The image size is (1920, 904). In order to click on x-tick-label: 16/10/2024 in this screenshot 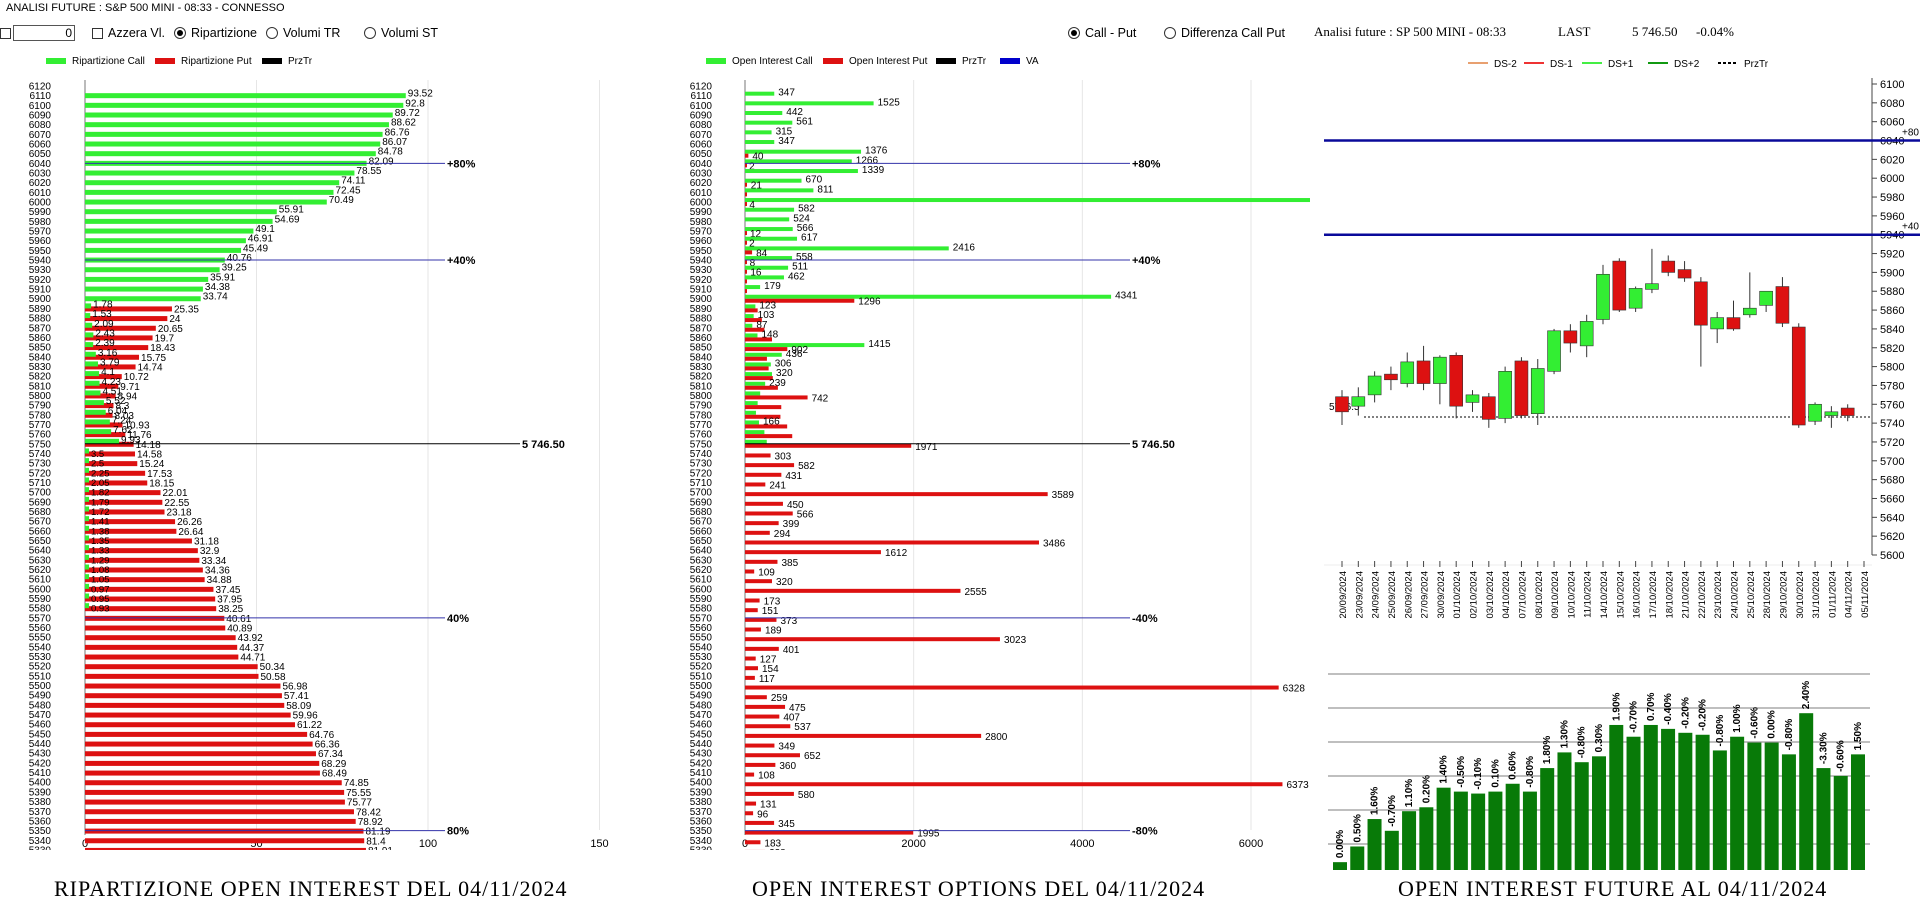, I will do `click(1637, 595)`.